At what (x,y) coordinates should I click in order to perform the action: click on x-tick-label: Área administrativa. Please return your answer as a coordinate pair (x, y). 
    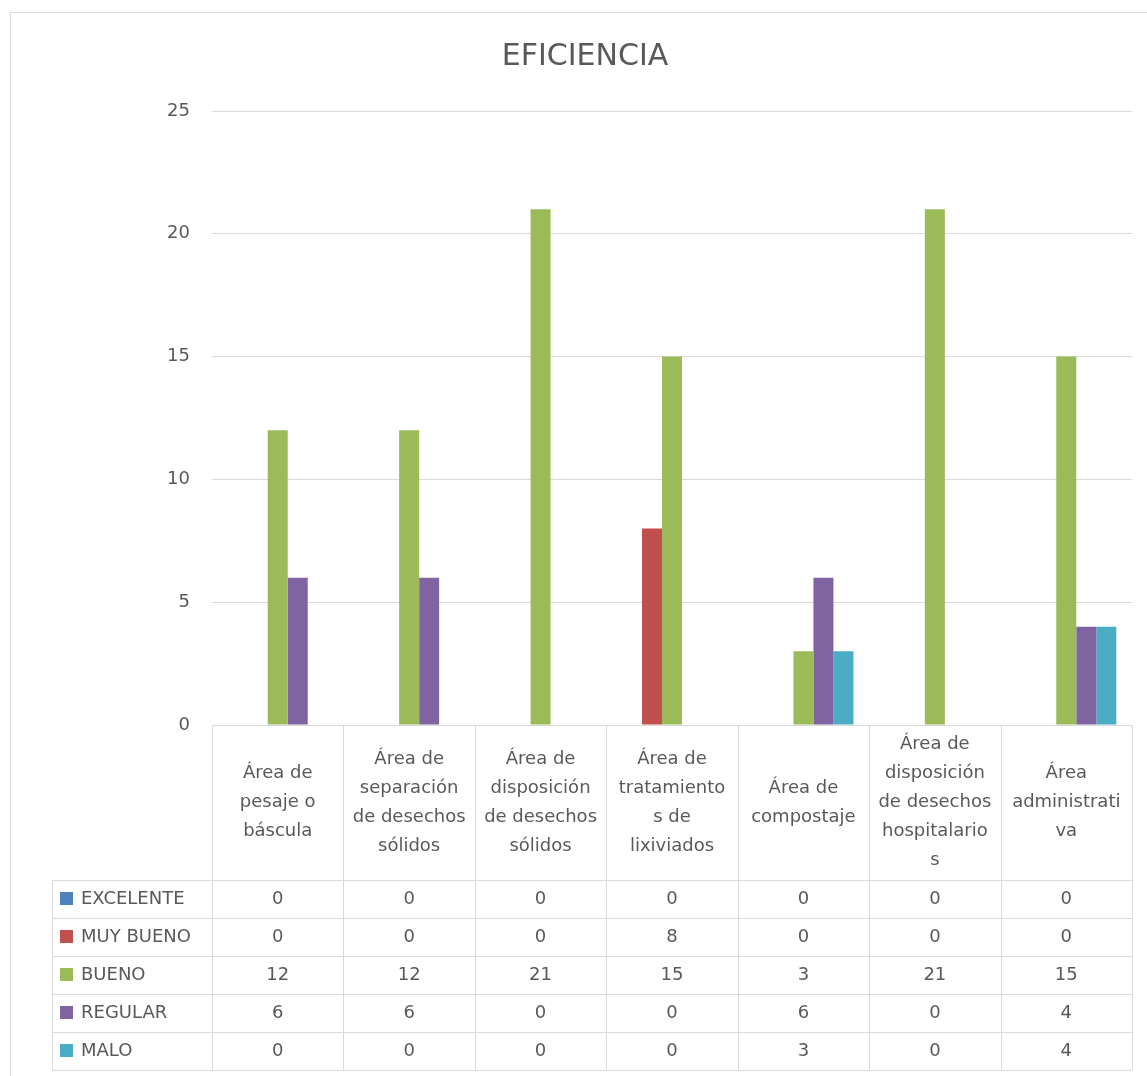
    Looking at the image, I should click on (1066, 801).